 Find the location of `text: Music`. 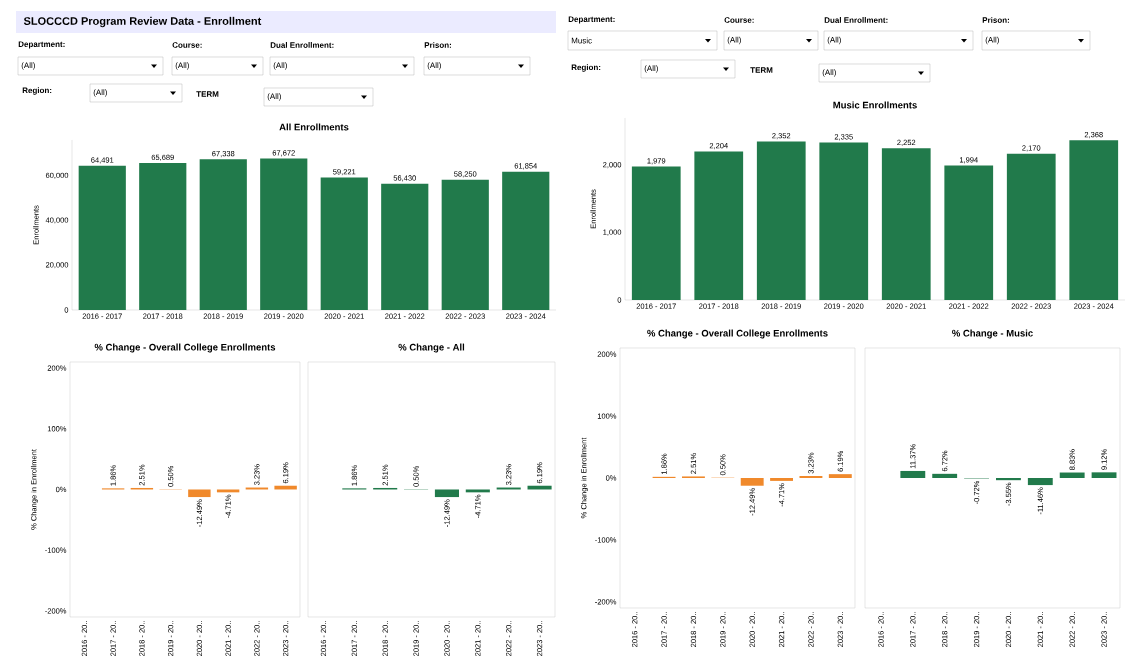

text: Music is located at coordinates (581, 40).